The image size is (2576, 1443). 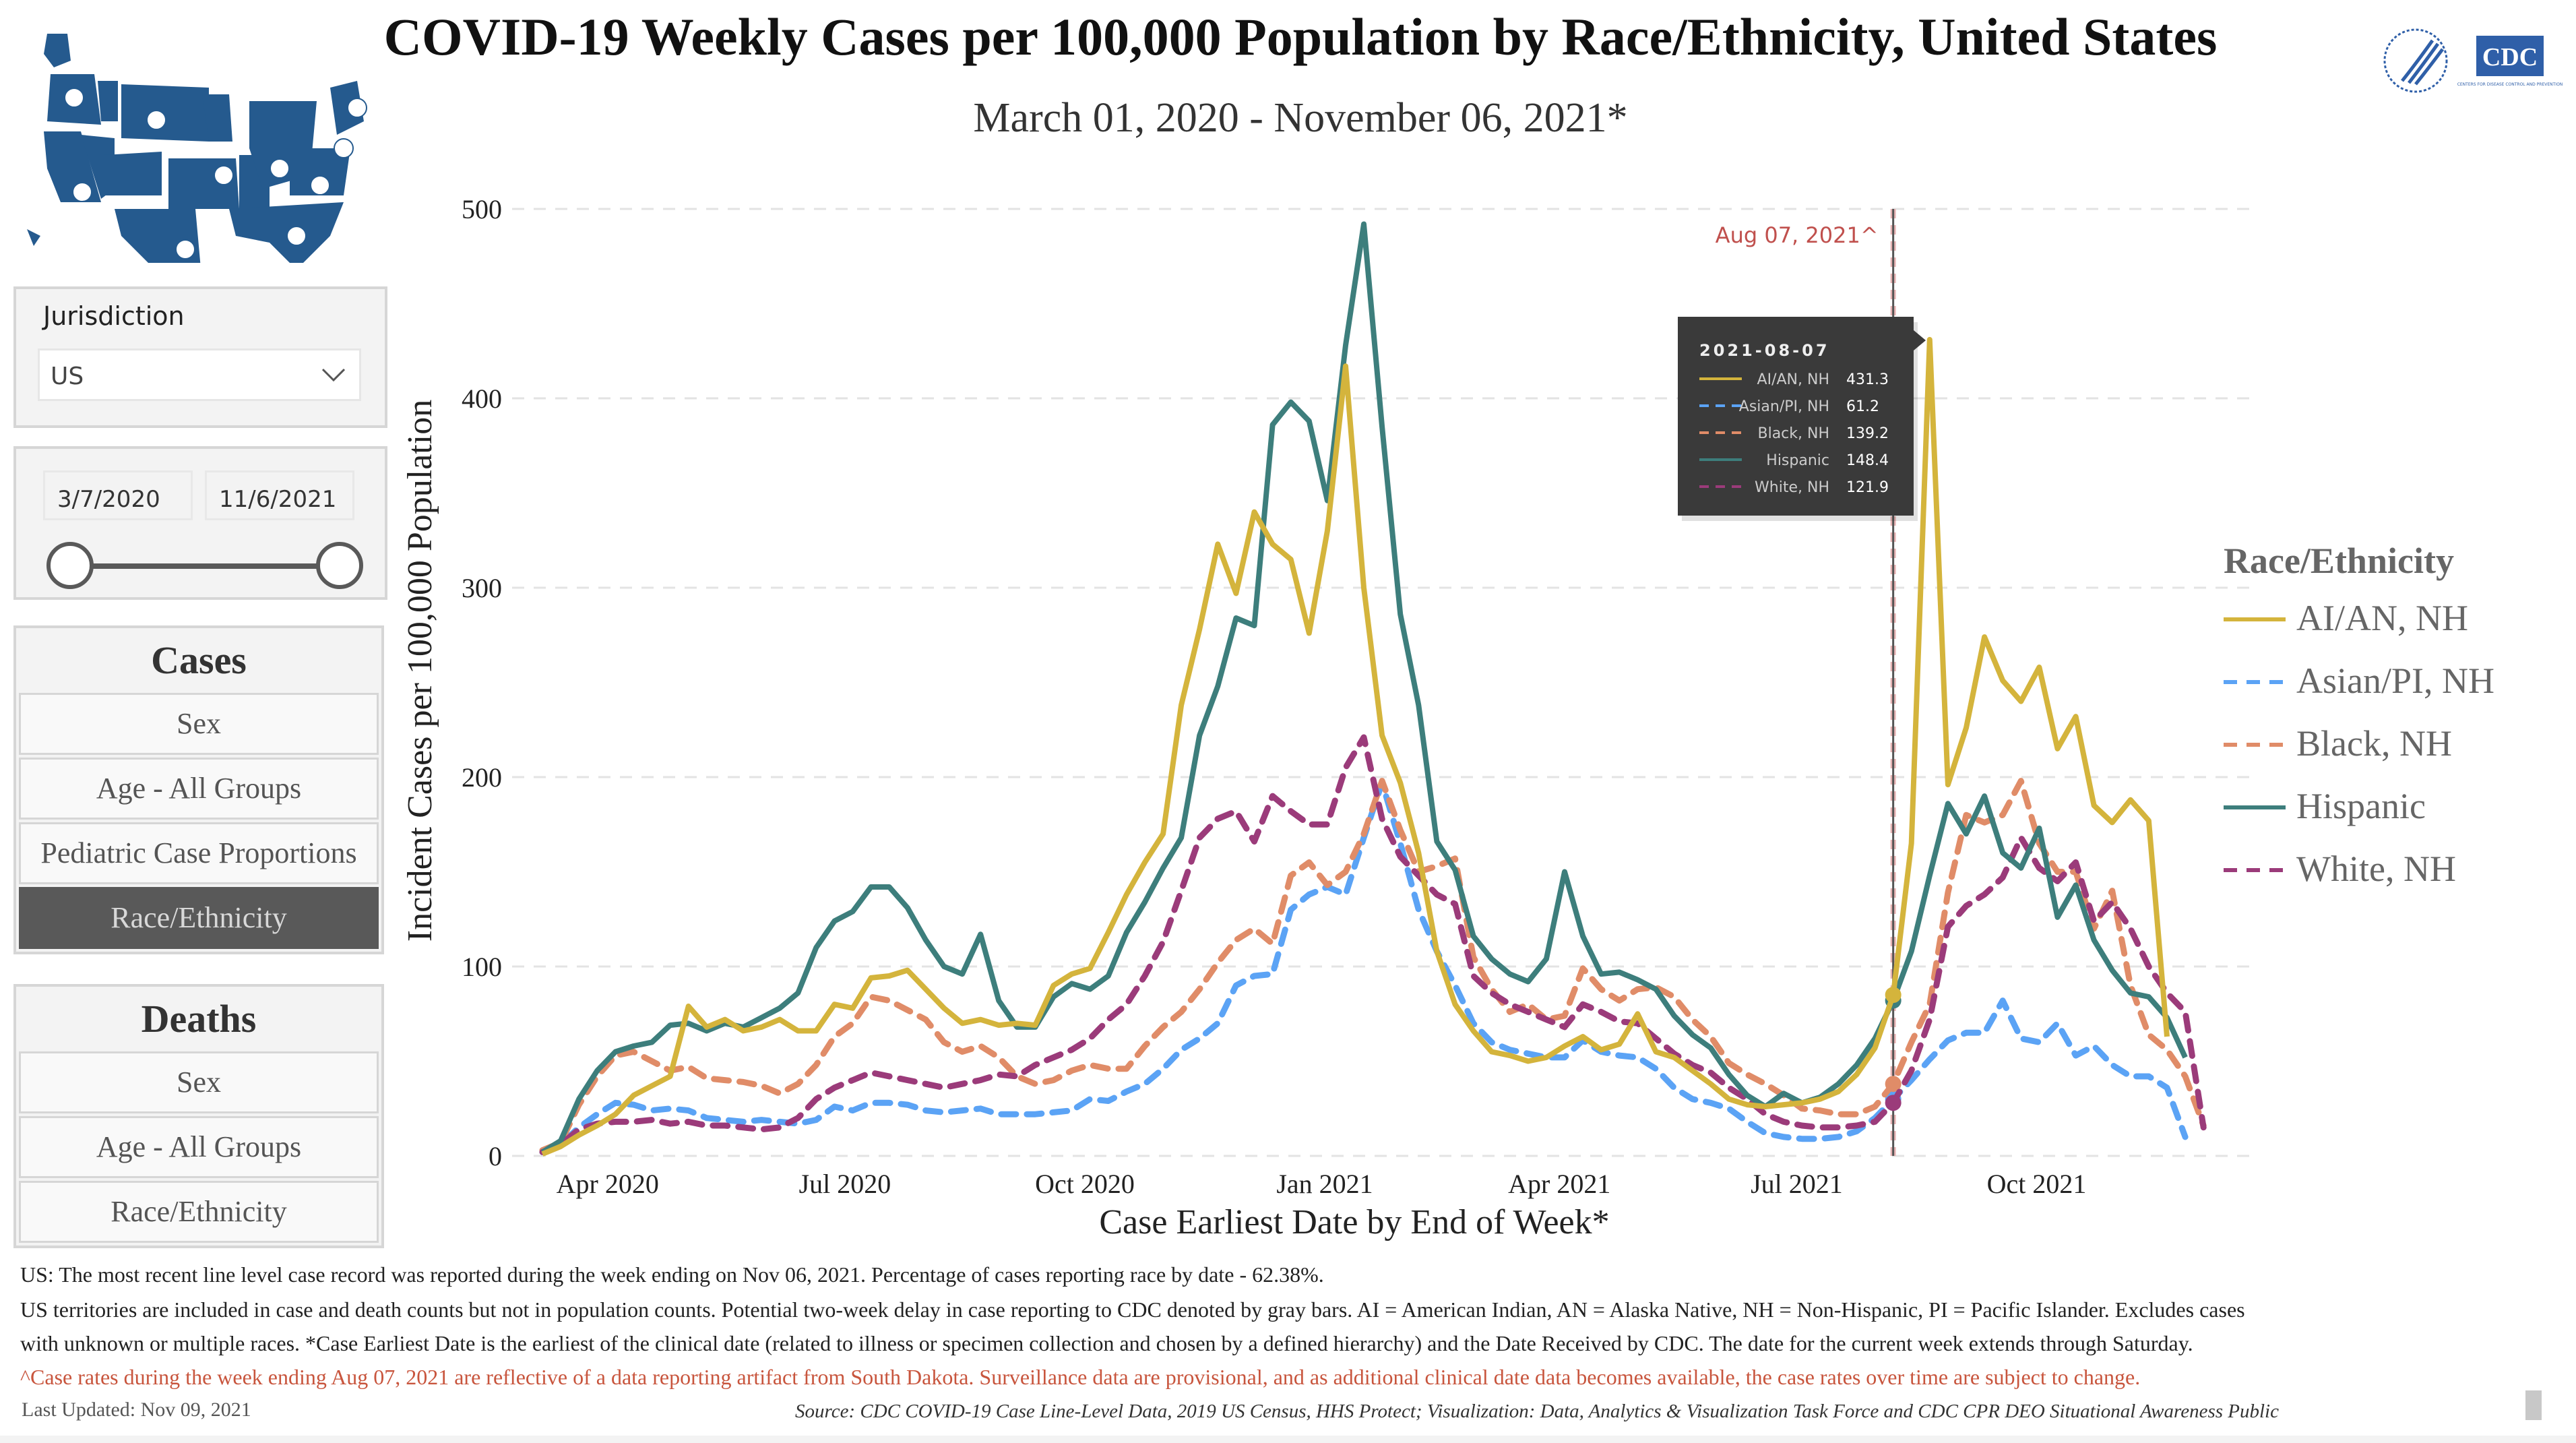 I want to click on deaths-race-ethnicity-button: Race/Ethnicity, so click(x=199, y=1212).